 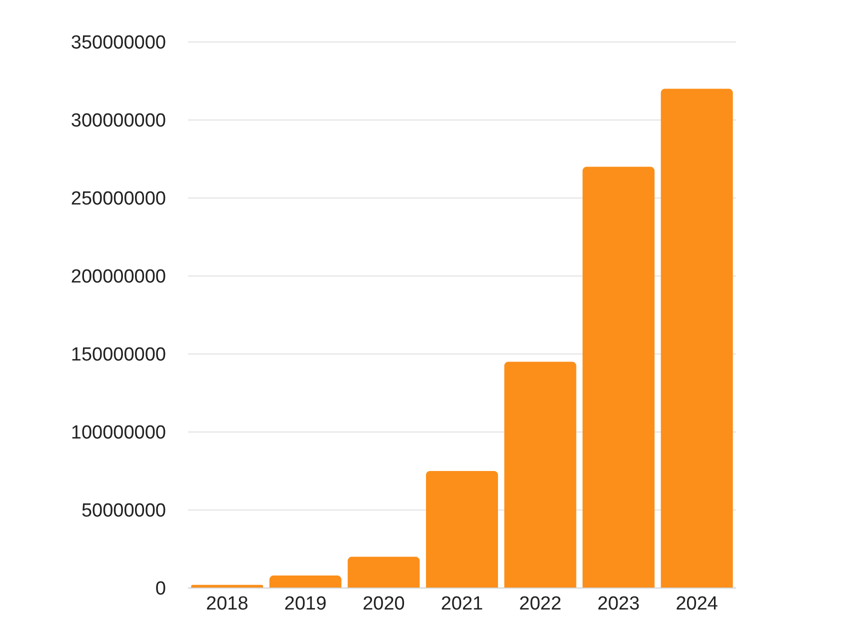 I want to click on x-tick-label: 2019, so click(x=305, y=603).